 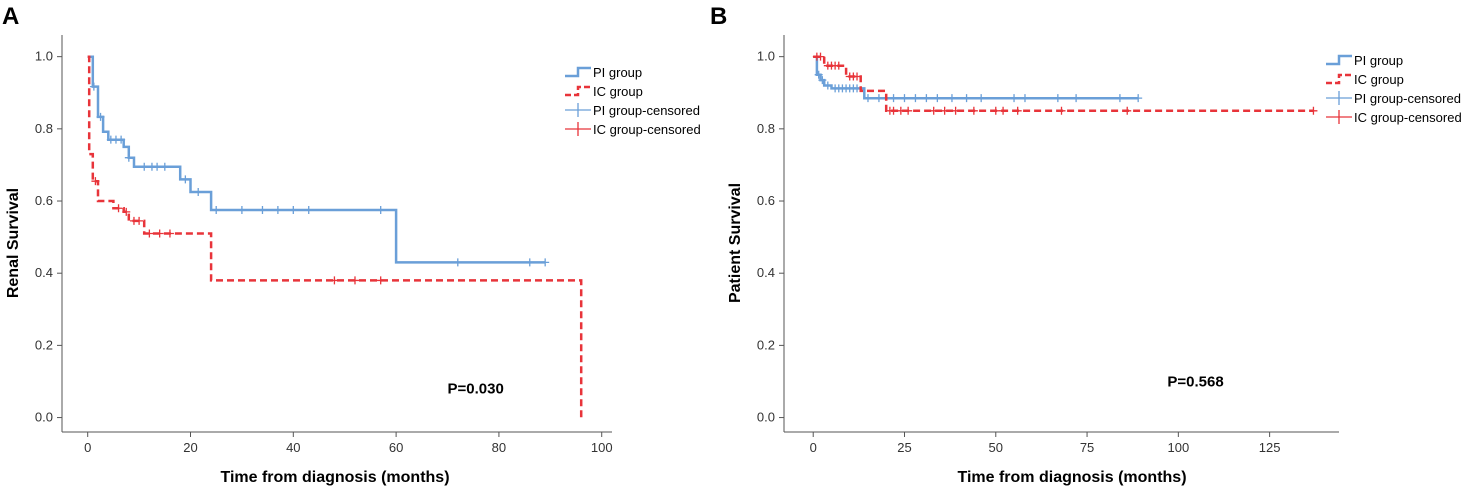 I want to click on panel-b-x-axis-title: Time from diagnosis (months), so click(x=1071, y=477).